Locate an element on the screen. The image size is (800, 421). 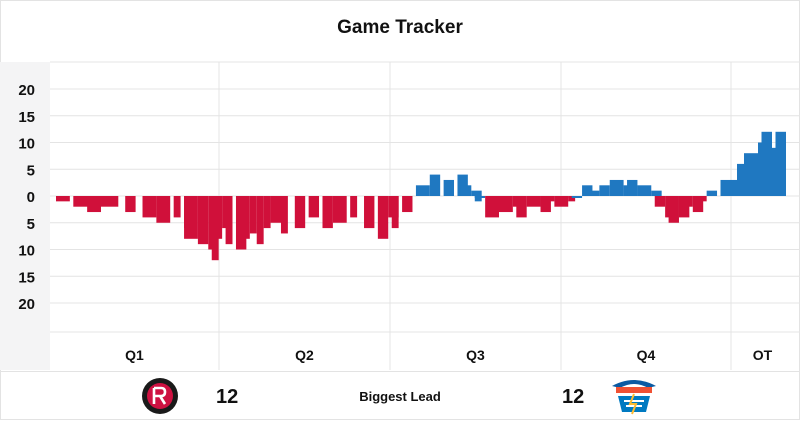
period-label: OT is located at coordinates (763, 355).